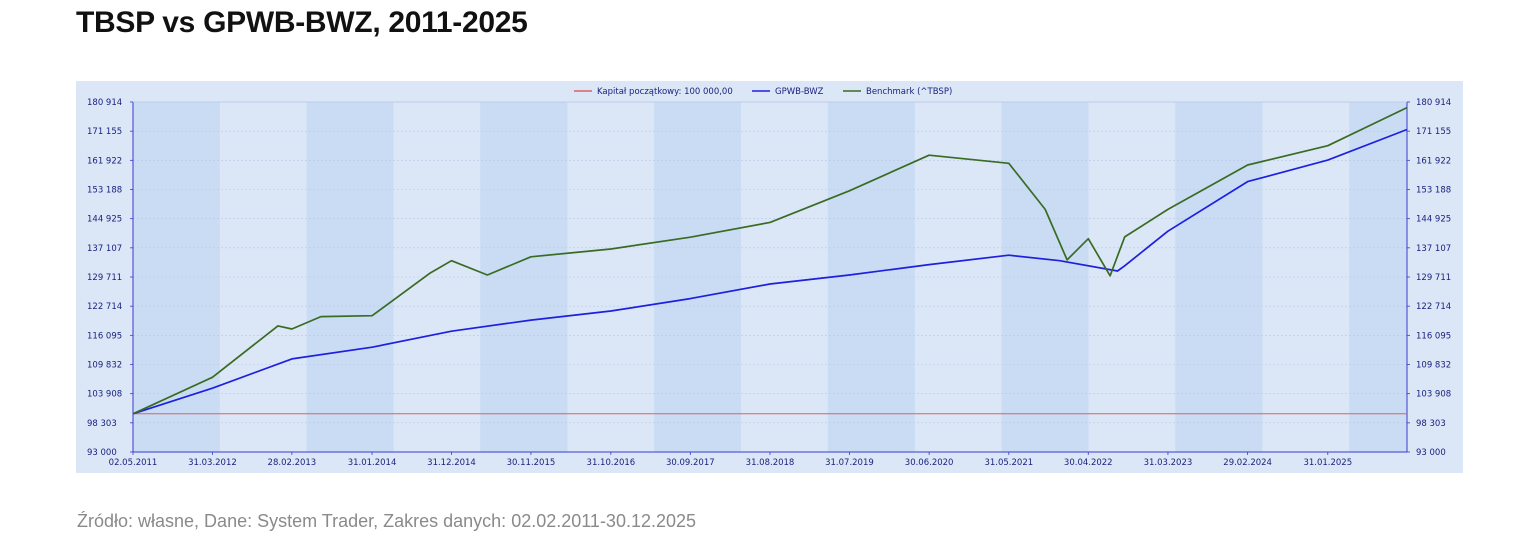  I want to click on y-tick-label-left: 93 000, so click(102, 453).